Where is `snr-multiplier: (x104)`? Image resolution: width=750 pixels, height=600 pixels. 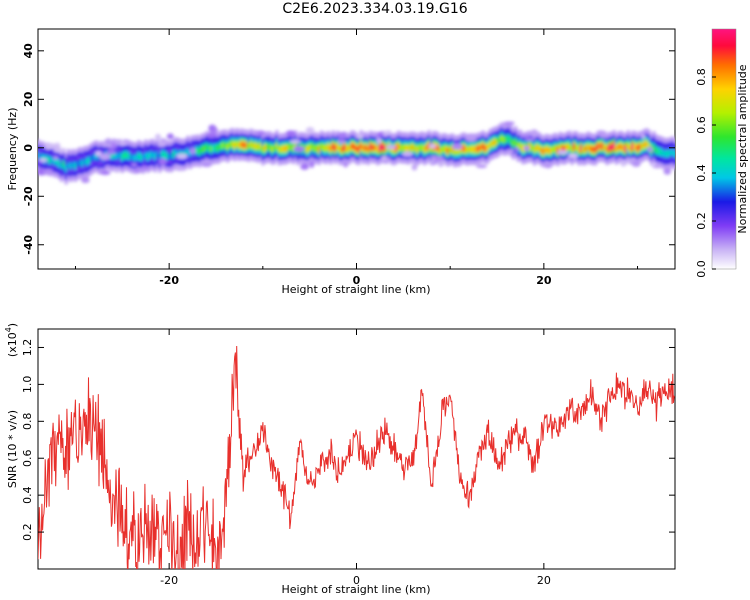
snr-multiplier: (x104) is located at coordinates (11, 340).